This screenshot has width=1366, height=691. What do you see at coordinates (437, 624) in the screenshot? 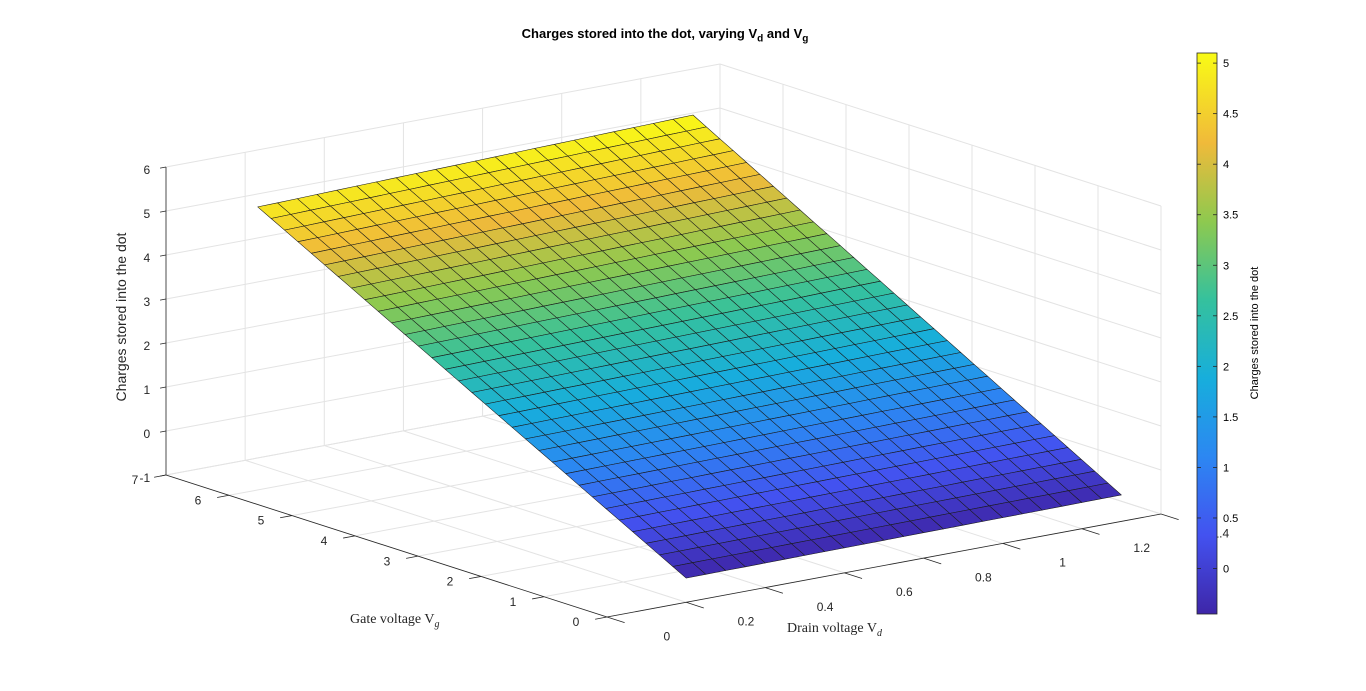
I see `y-axis-label-sub: g` at bounding box center [437, 624].